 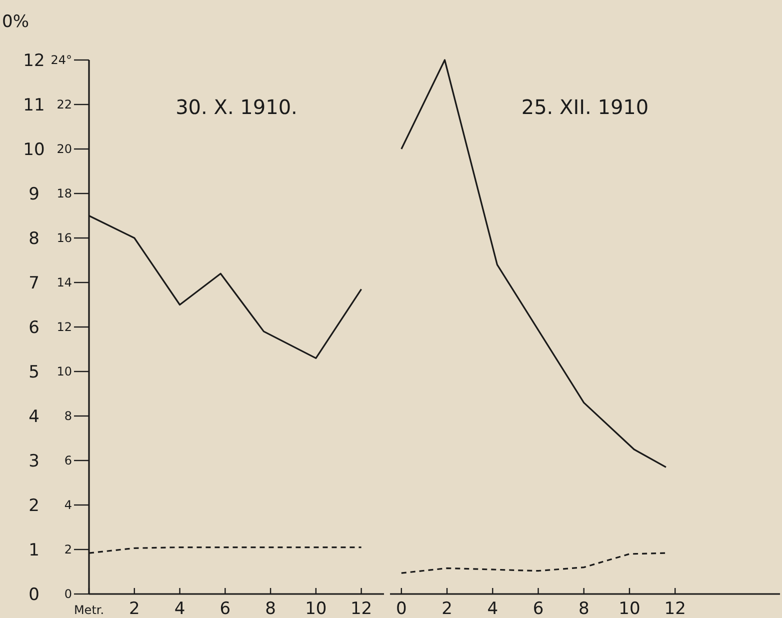 What do you see at coordinates (15, 22) in the screenshot?
I see `y-axis-title: 0%` at bounding box center [15, 22].